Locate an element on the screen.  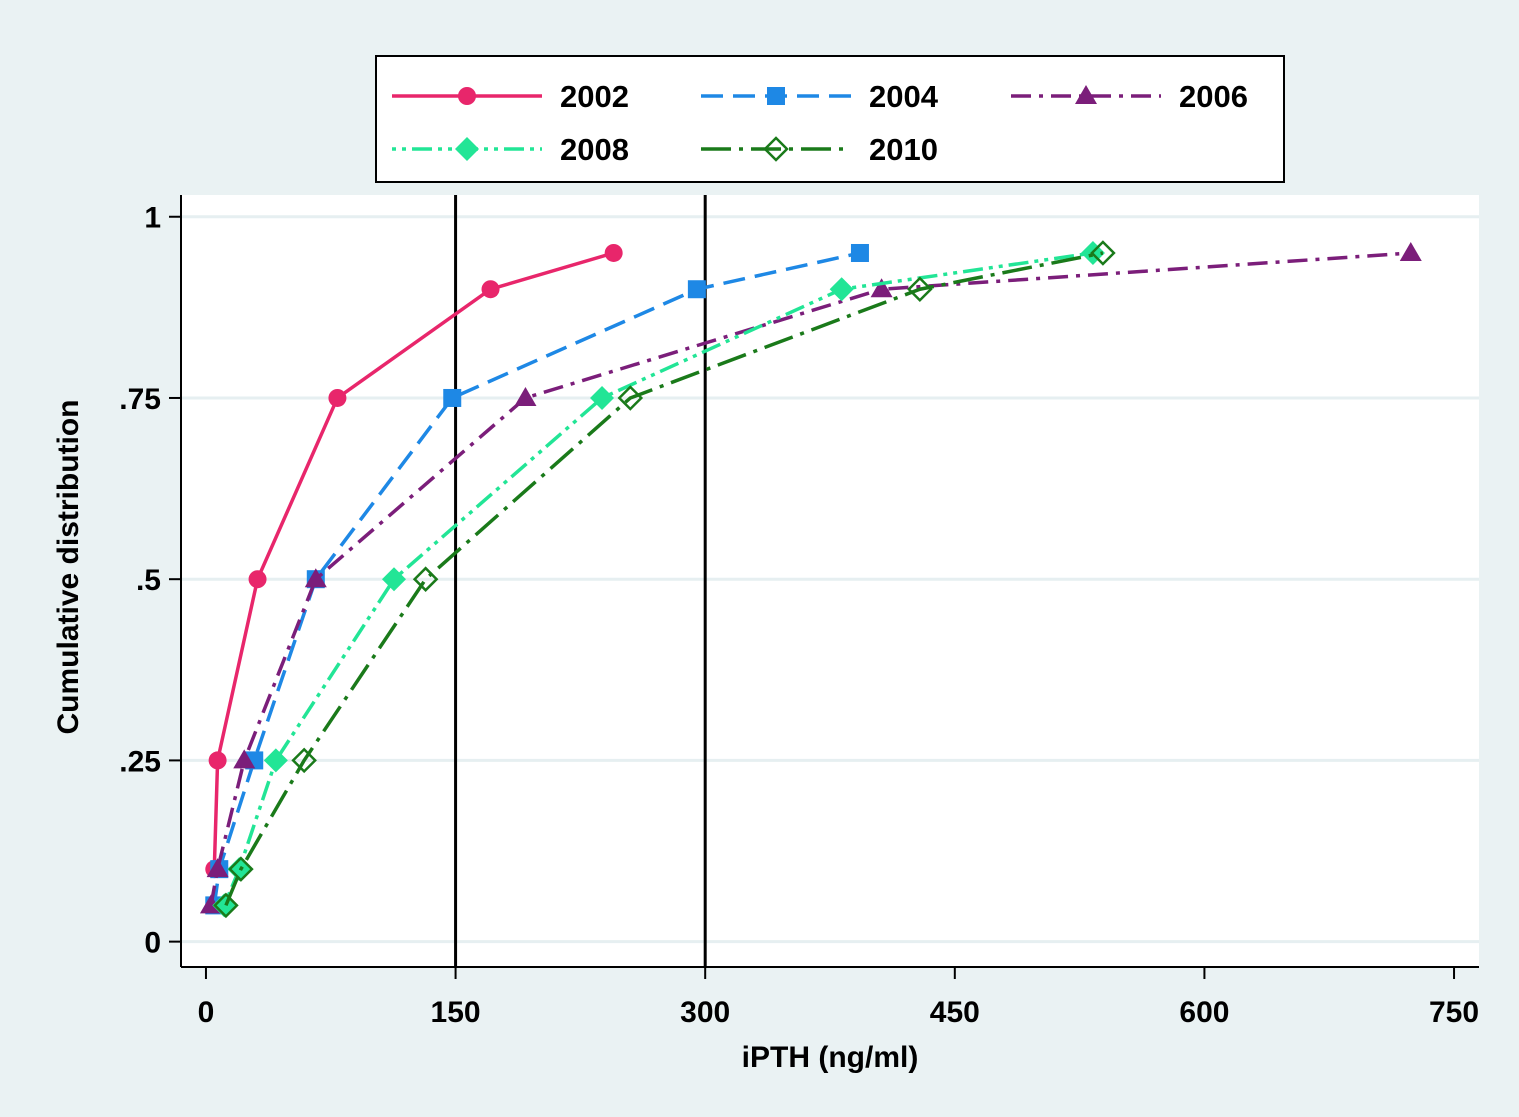
x-tick-label: 450 is located at coordinates (955, 1012).